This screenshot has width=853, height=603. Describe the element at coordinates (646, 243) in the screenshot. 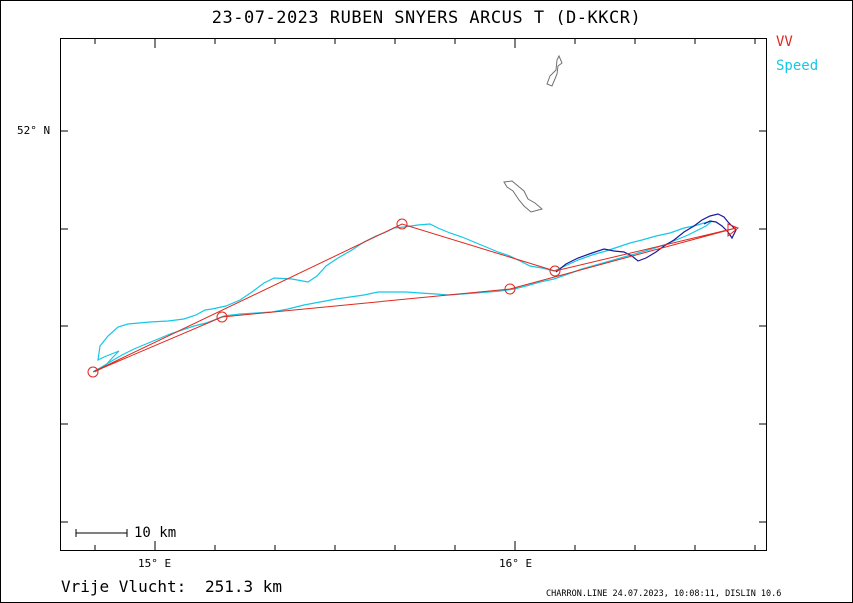

I see `flight-track-dark` at that location.